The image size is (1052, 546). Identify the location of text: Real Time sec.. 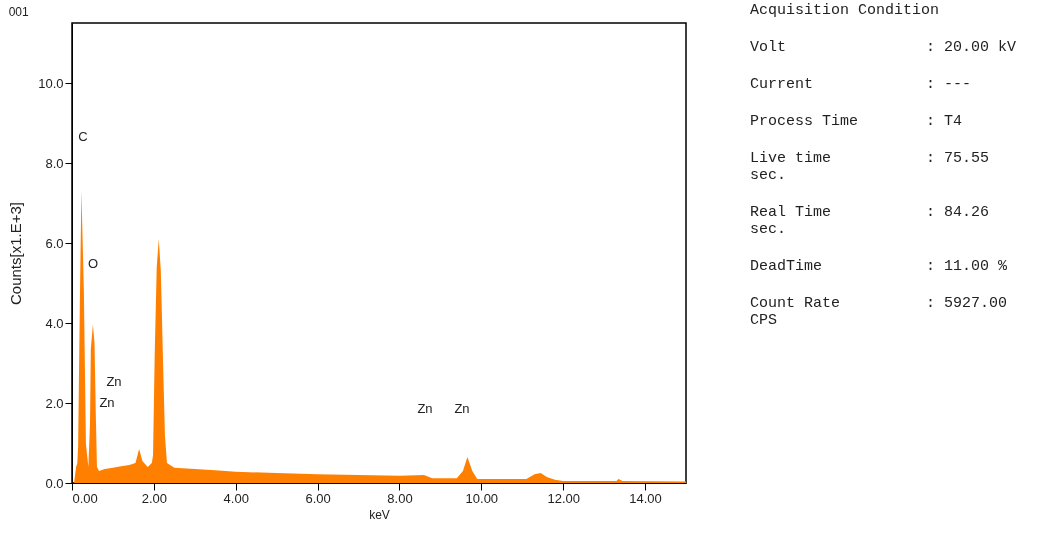
(791, 221).